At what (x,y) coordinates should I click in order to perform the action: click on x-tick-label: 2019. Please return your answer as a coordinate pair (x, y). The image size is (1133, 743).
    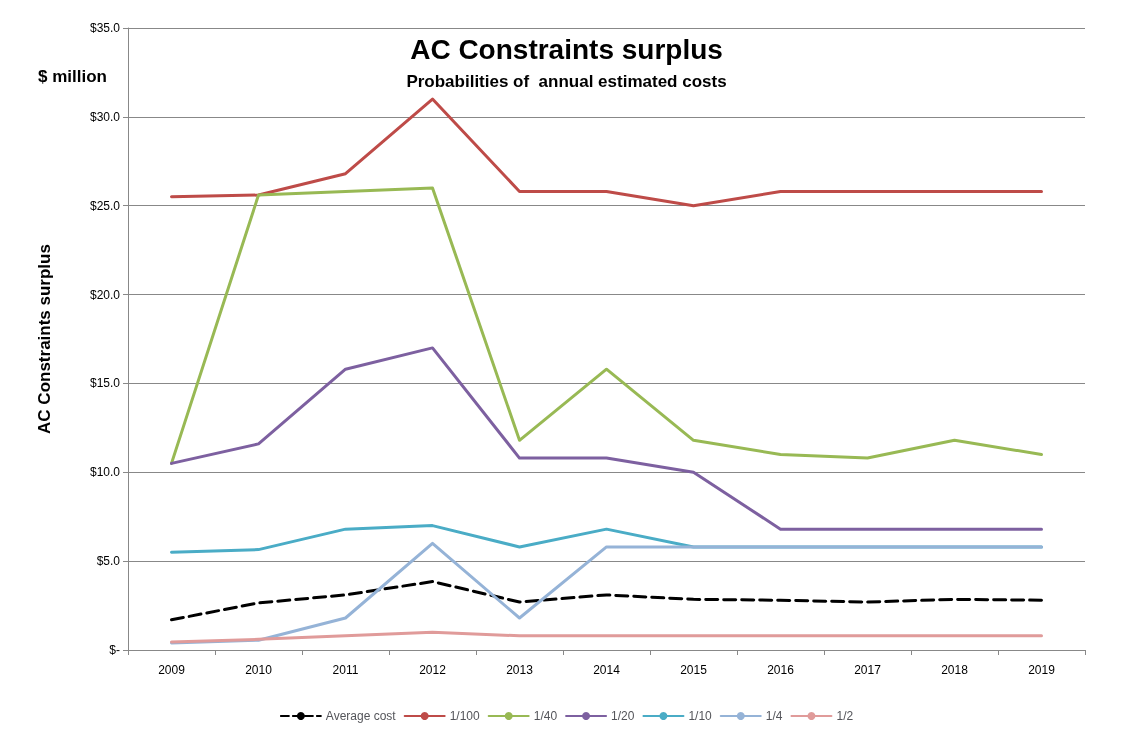
    Looking at the image, I should click on (1042, 670).